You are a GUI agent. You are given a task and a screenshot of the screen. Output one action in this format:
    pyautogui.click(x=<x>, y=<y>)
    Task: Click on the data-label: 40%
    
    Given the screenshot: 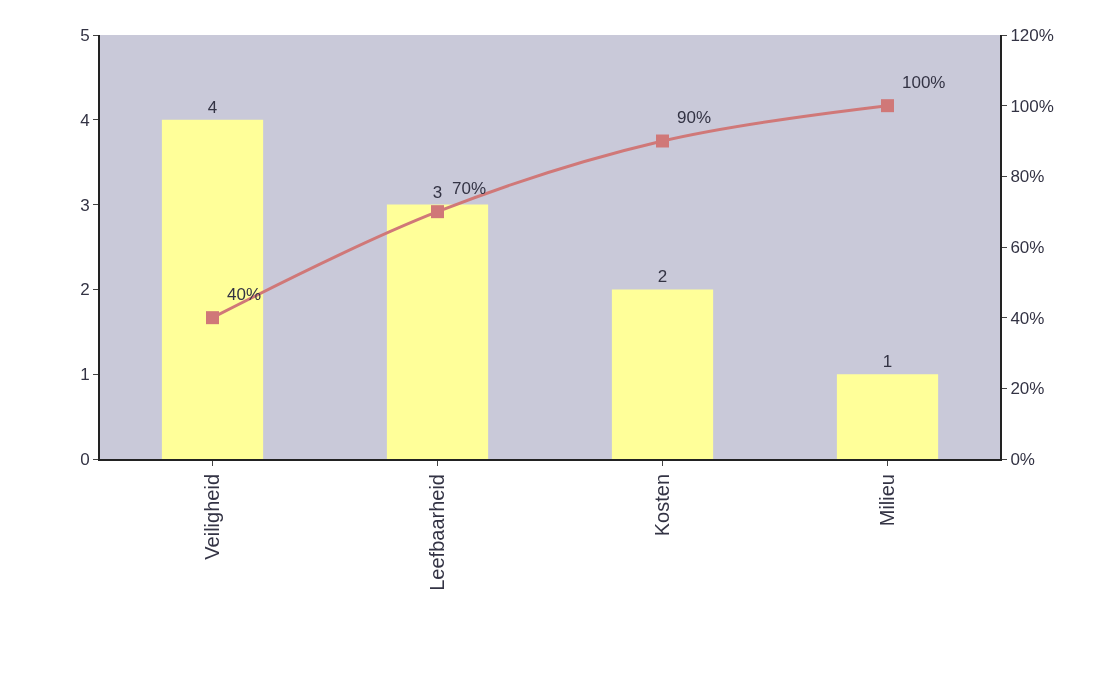 What is the action you would take?
    pyautogui.click(x=244, y=294)
    